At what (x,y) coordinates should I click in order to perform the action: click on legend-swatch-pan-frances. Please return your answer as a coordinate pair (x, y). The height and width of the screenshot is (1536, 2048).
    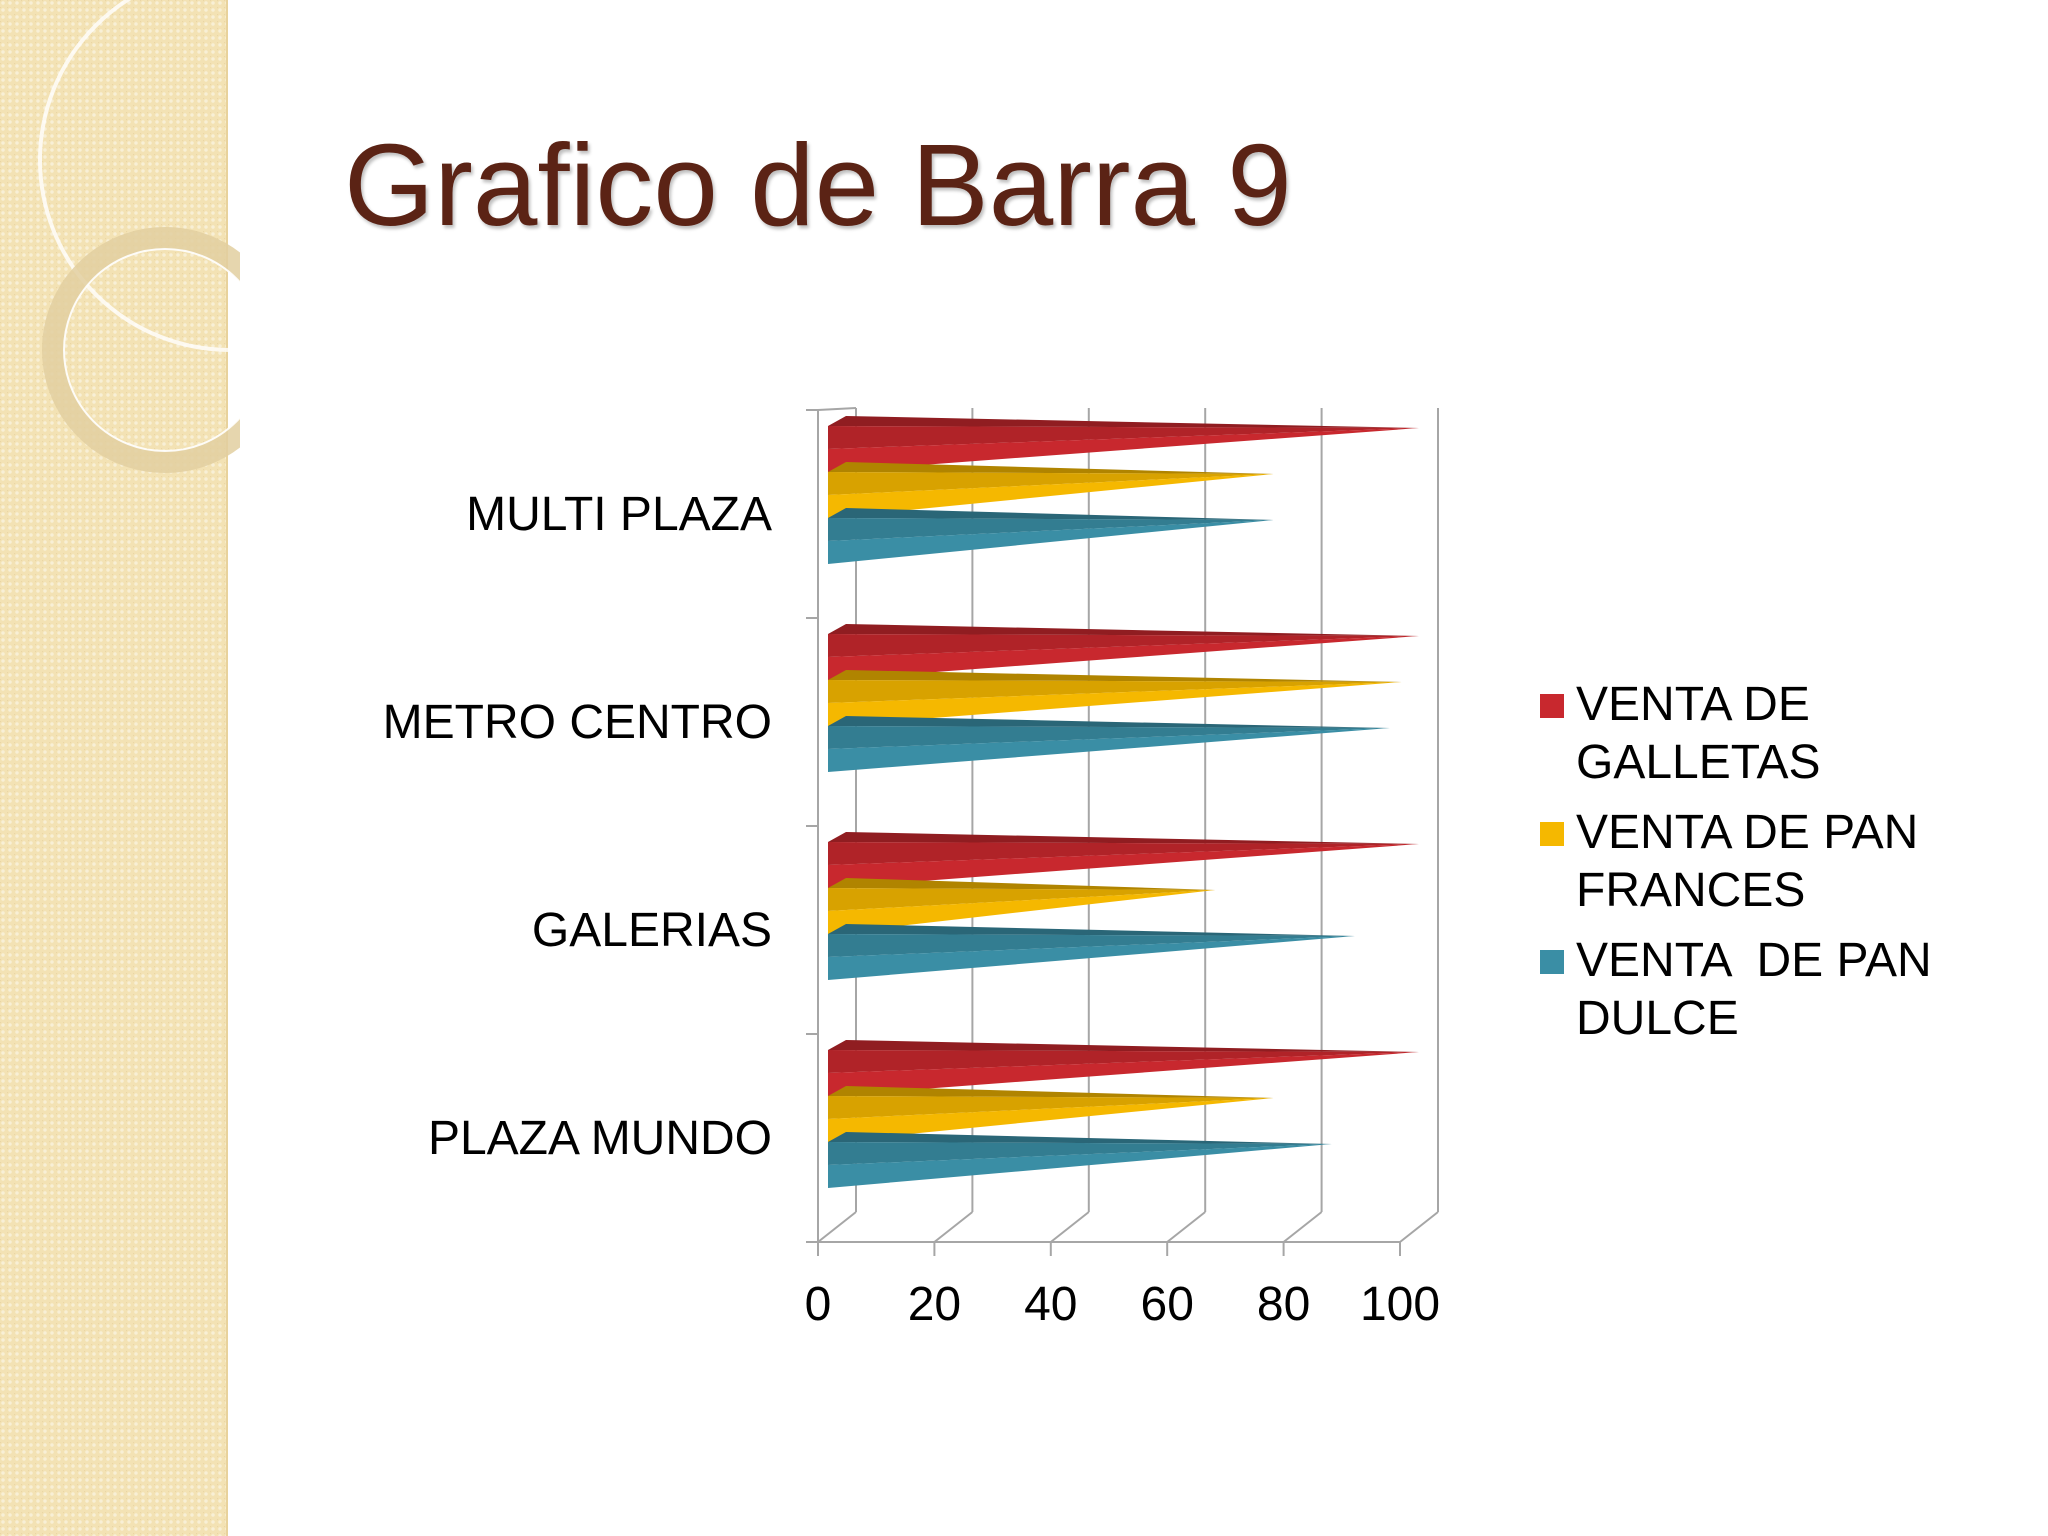
    Looking at the image, I should click on (1552, 834).